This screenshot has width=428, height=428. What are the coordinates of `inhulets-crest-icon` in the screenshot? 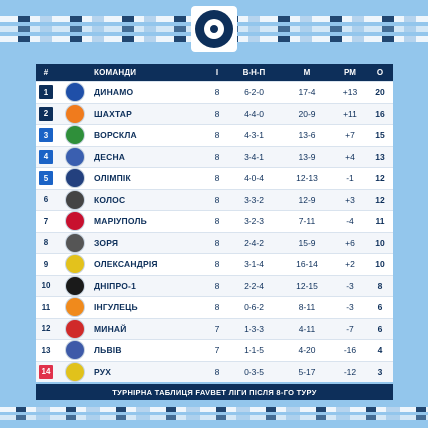 It's located at (75, 307).